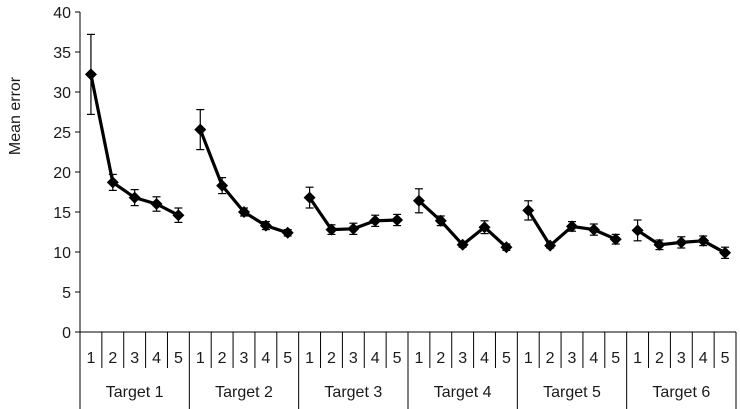 Image resolution: width=740 pixels, height=409 pixels. I want to click on y-tick-label: 35, so click(62, 53).